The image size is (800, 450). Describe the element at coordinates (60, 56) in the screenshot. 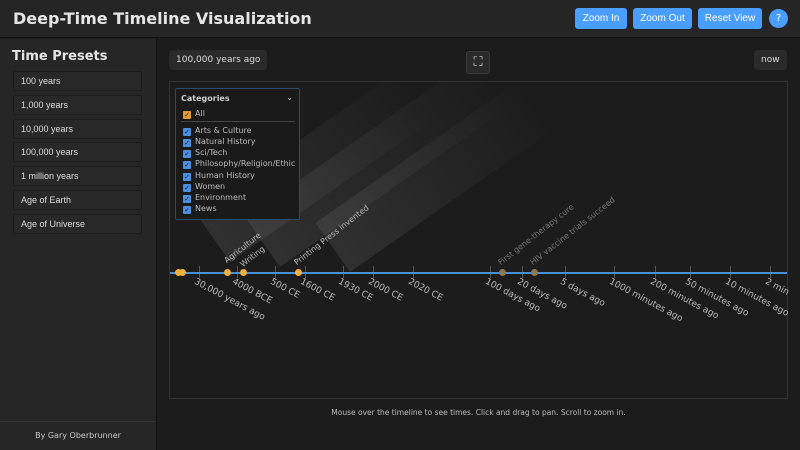

I see `sidebar-title: Time Presets` at that location.